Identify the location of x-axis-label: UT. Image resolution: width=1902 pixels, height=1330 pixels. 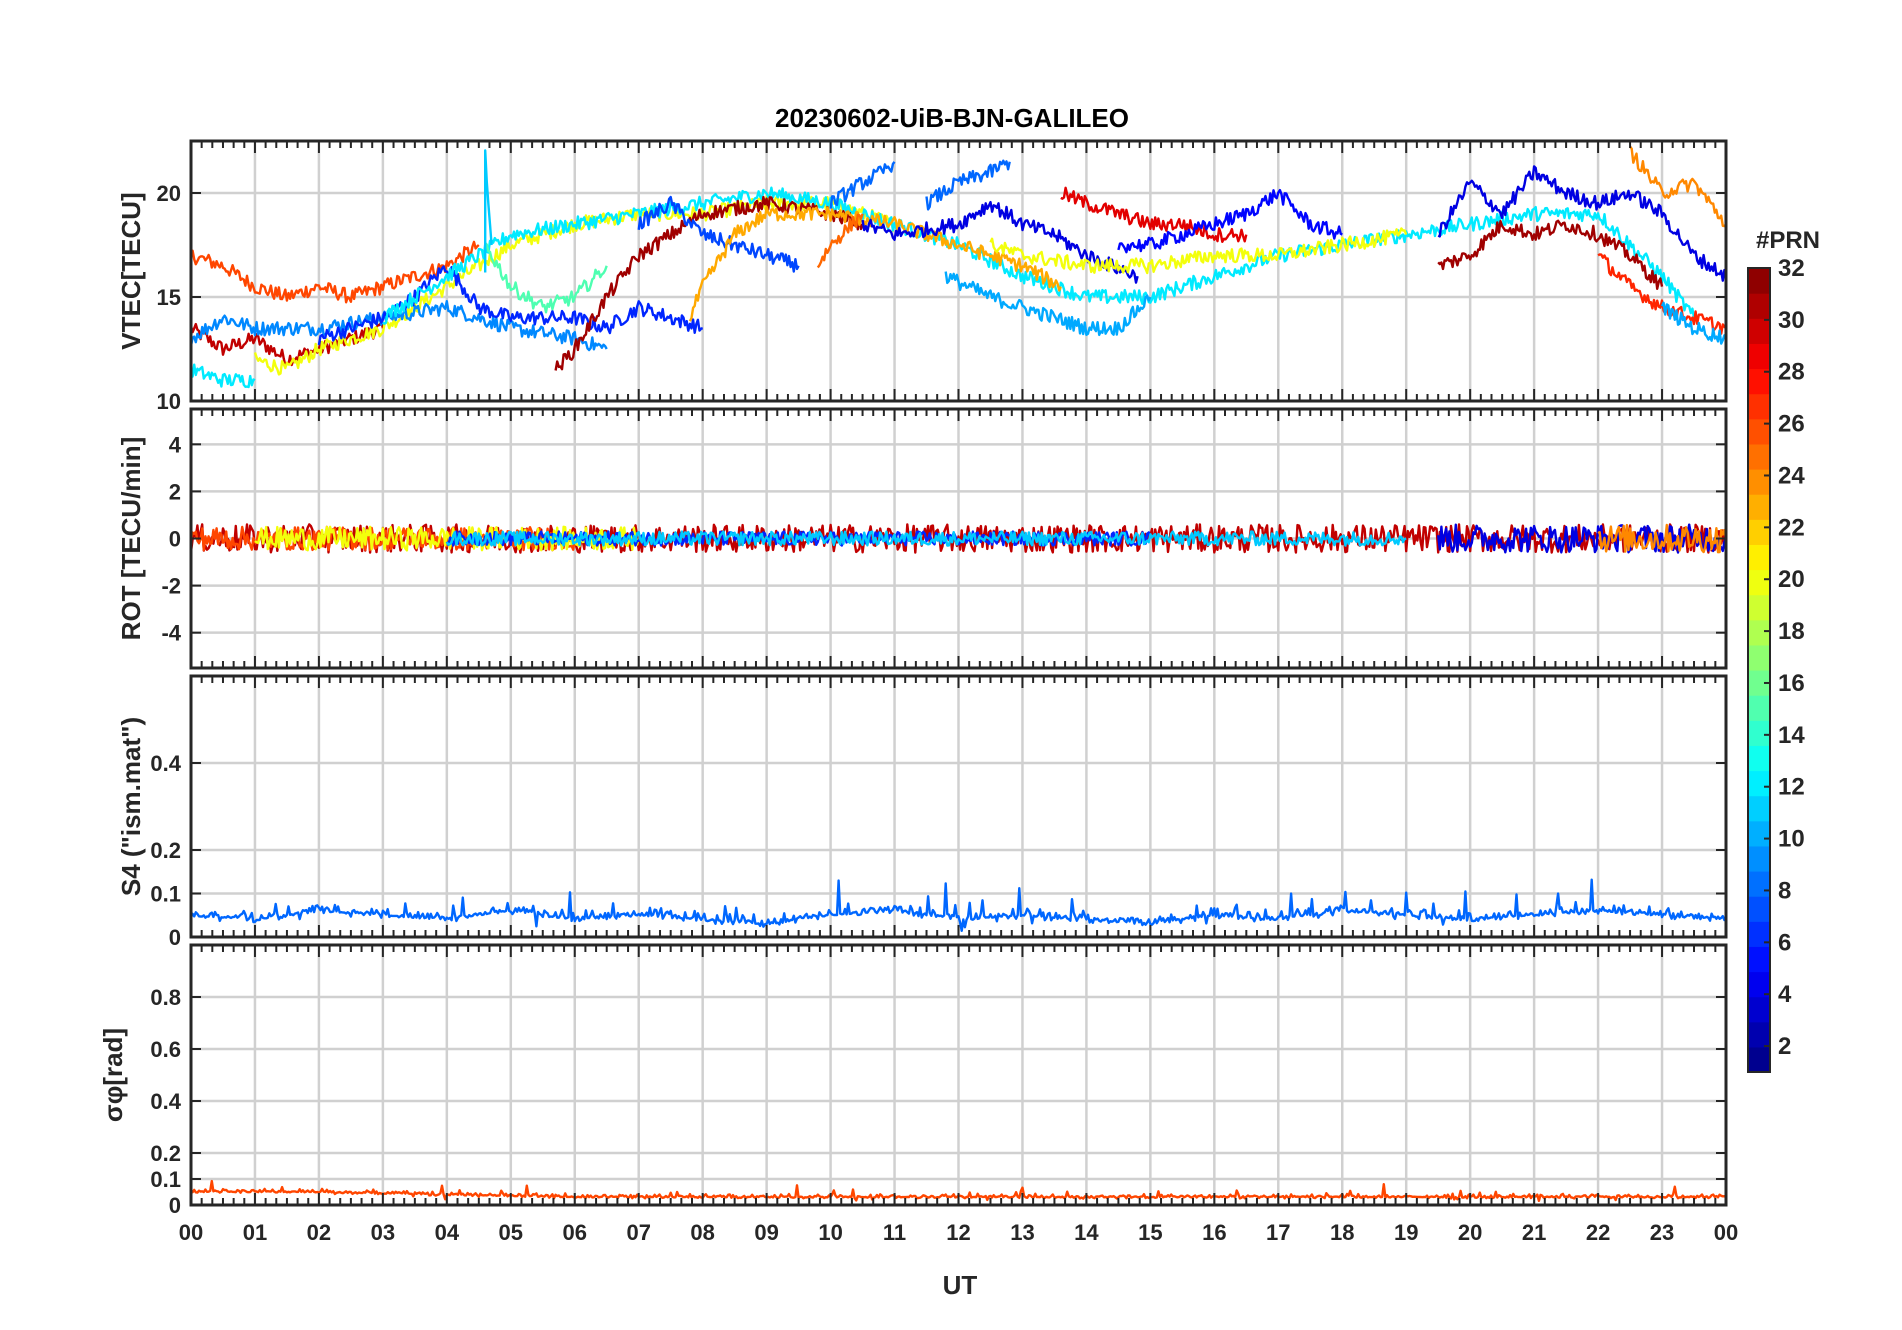
(960, 1285).